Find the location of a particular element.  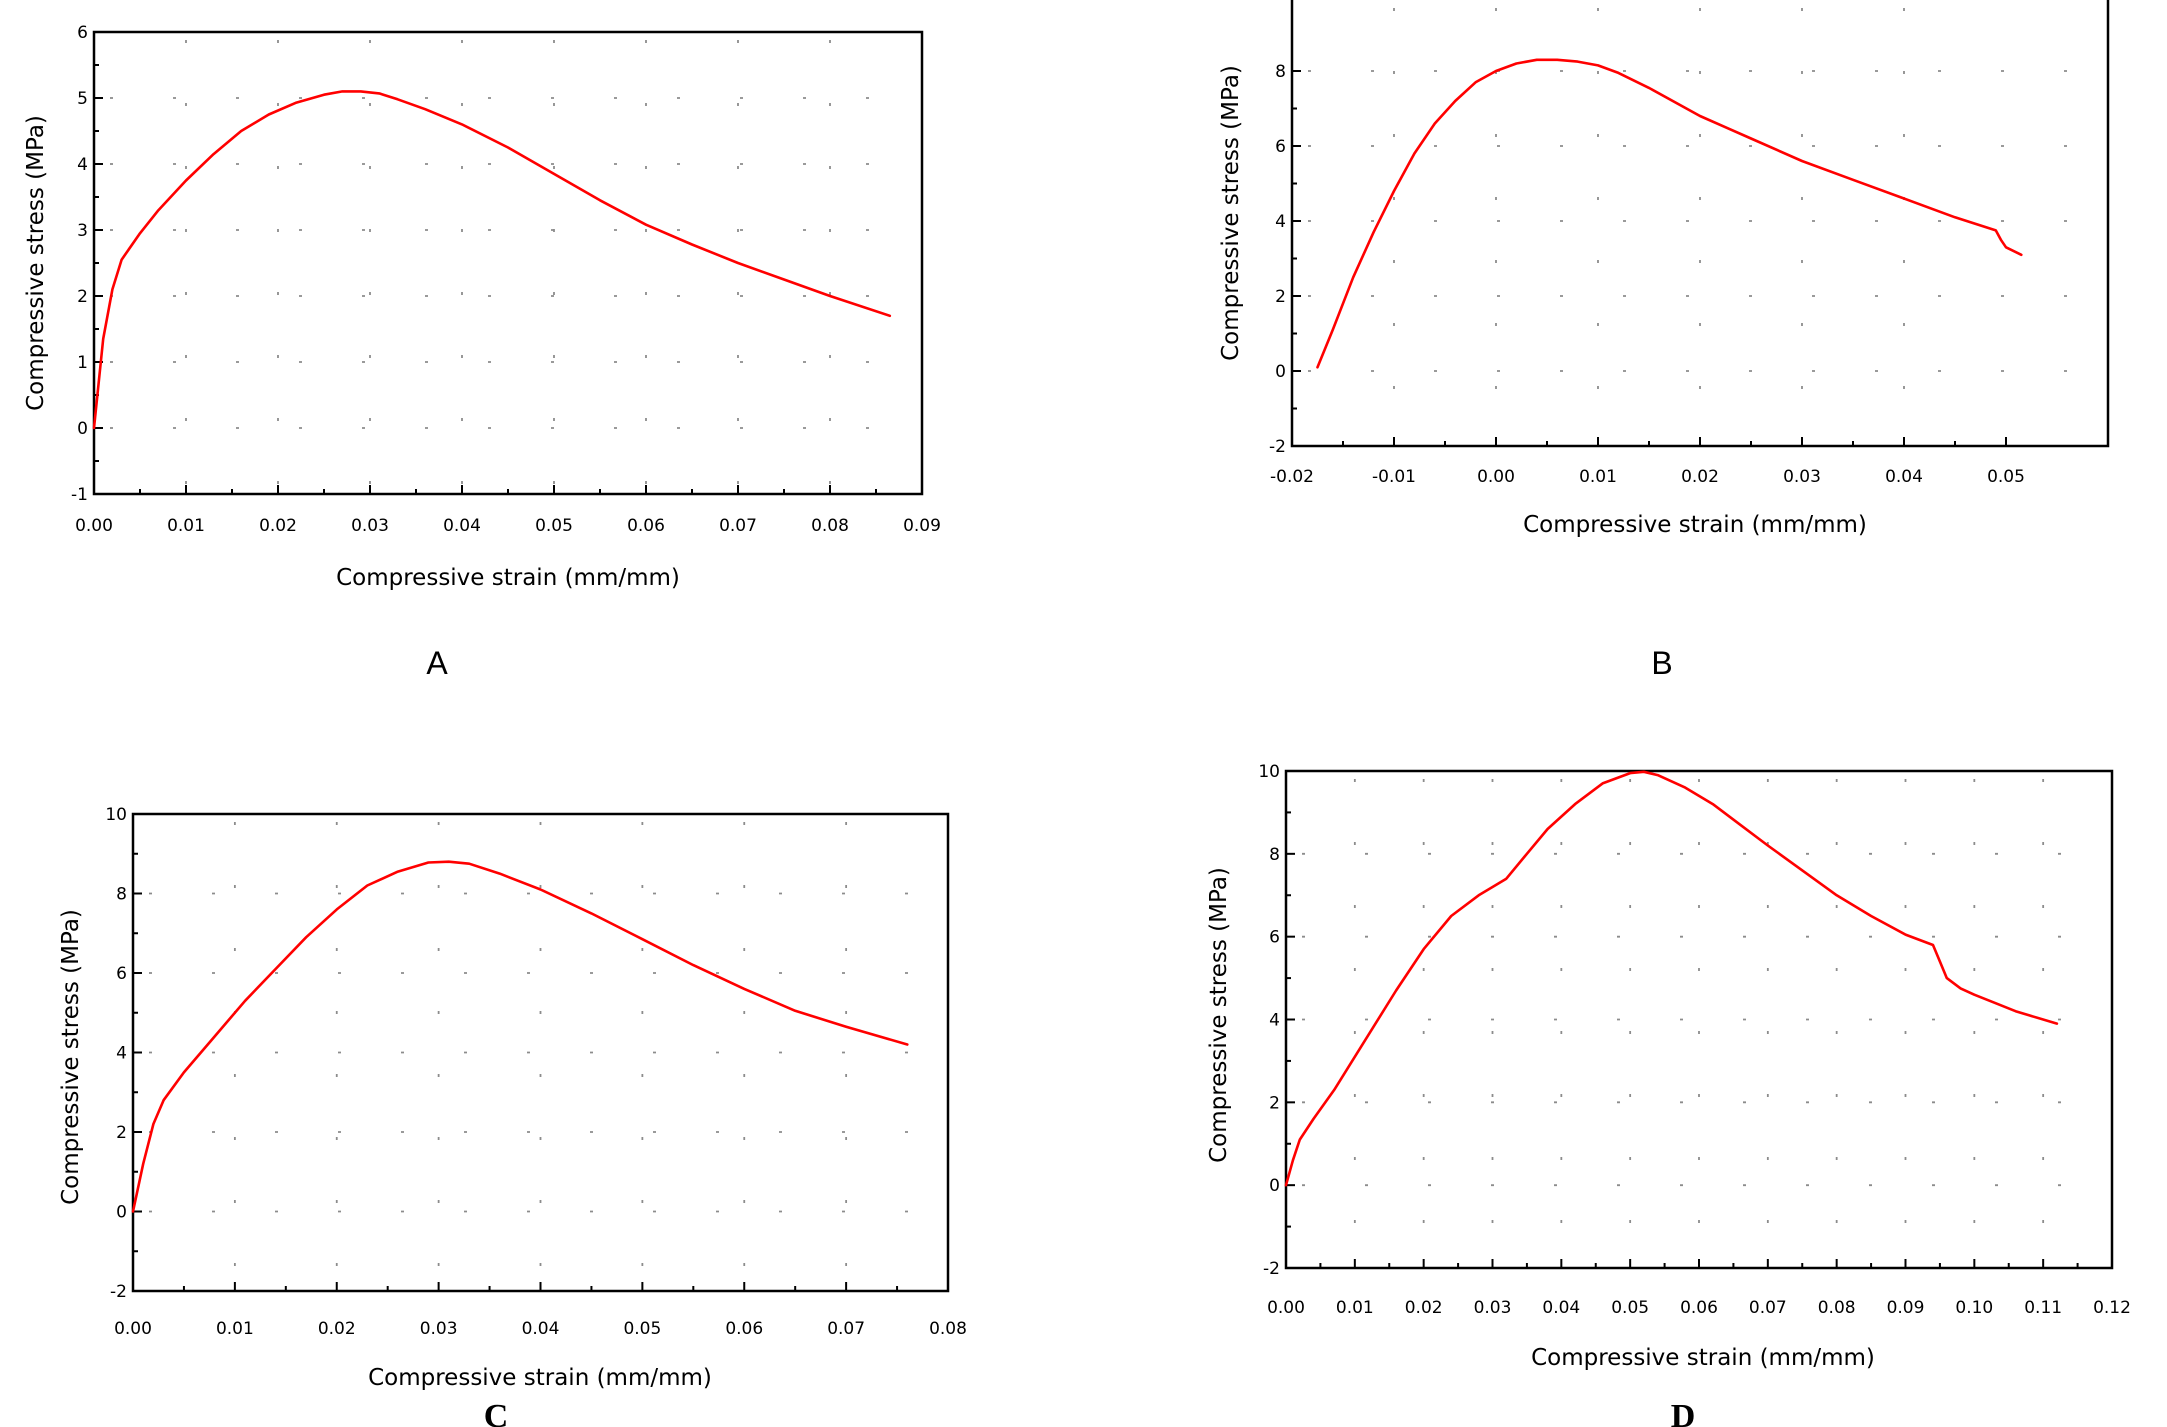

xtick-label-d: 0.01 is located at coordinates (1355, 1308).